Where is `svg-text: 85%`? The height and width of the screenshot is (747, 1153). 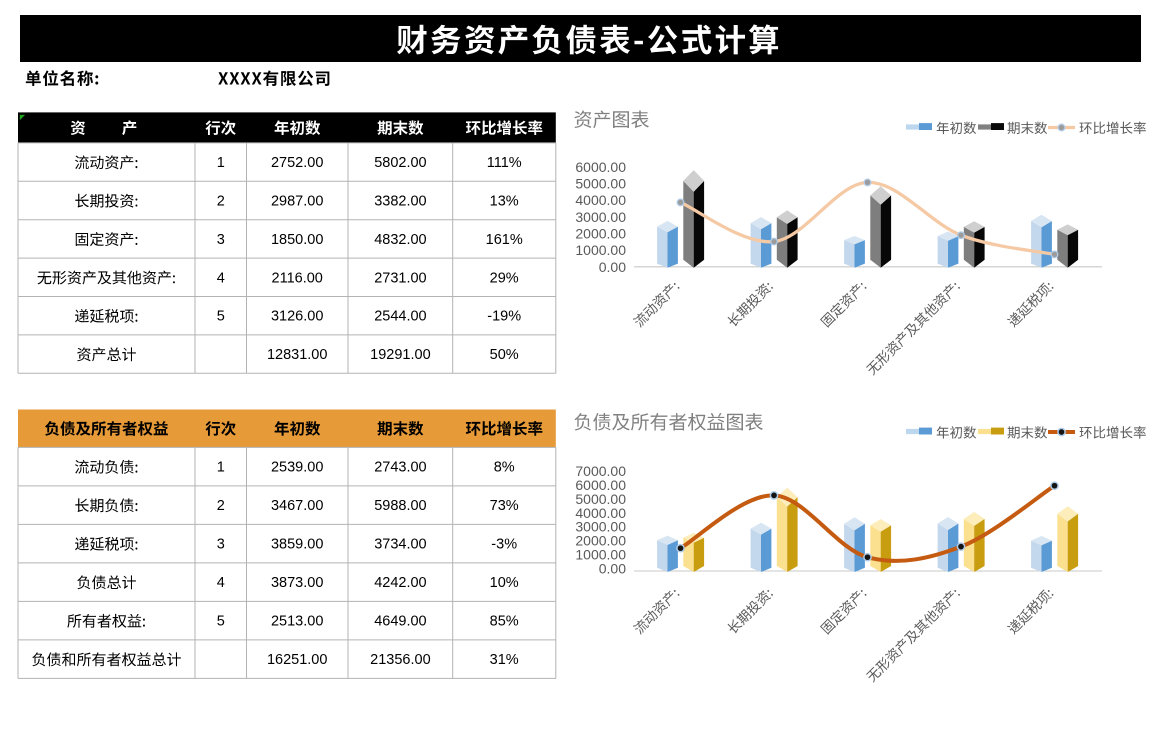 svg-text: 85% is located at coordinates (504, 622).